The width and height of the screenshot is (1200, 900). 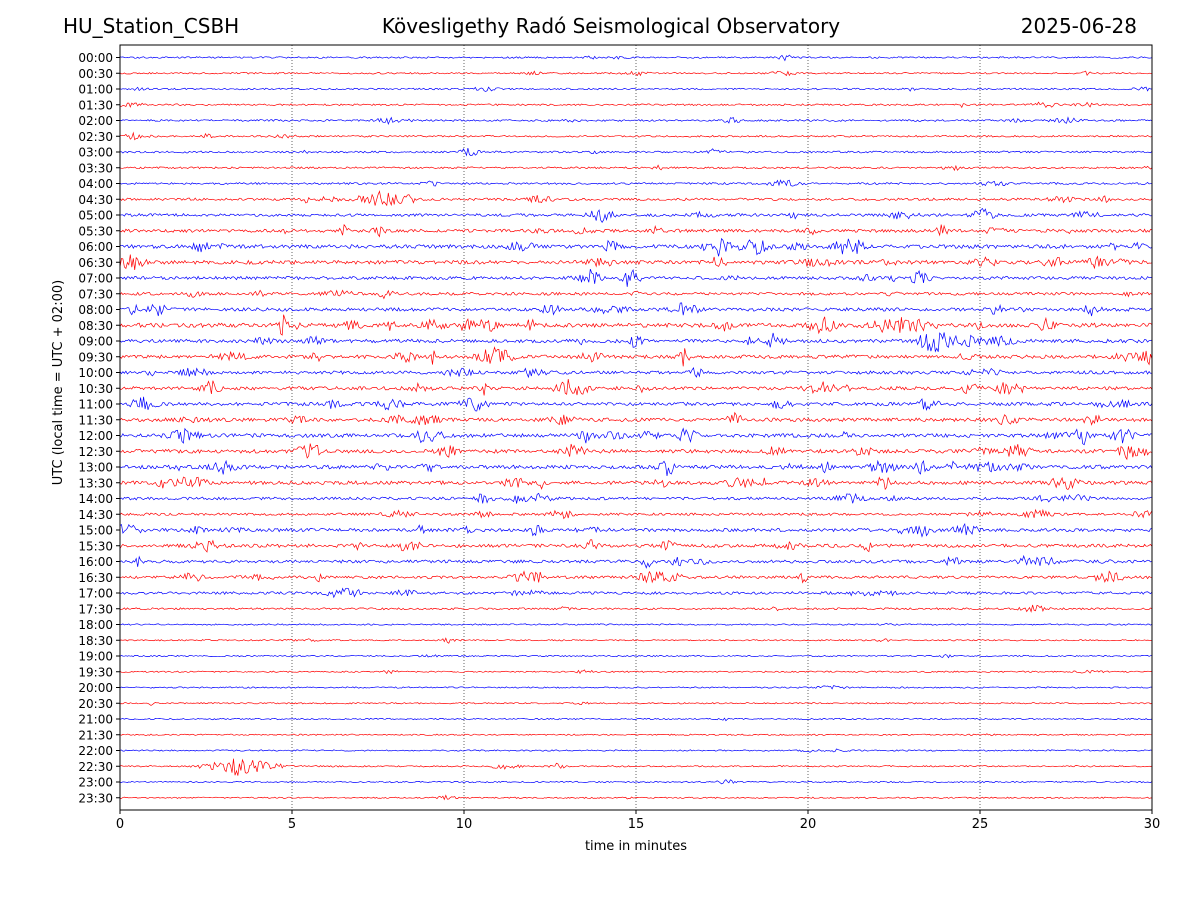 What do you see at coordinates (58, 382) in the screenshot?
I see `y-axis-label: UTC (local time = UTC + 02:00)` at bounding box center [58, 382].